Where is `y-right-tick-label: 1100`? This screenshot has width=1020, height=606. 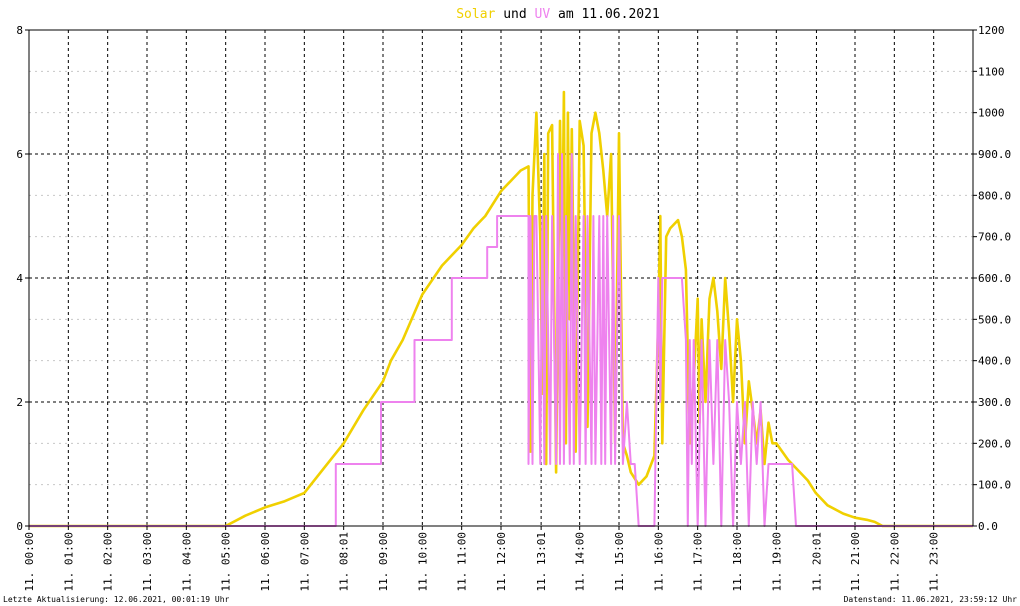 y-right-tick-label: 1100 is located at coordinates (991, 71).